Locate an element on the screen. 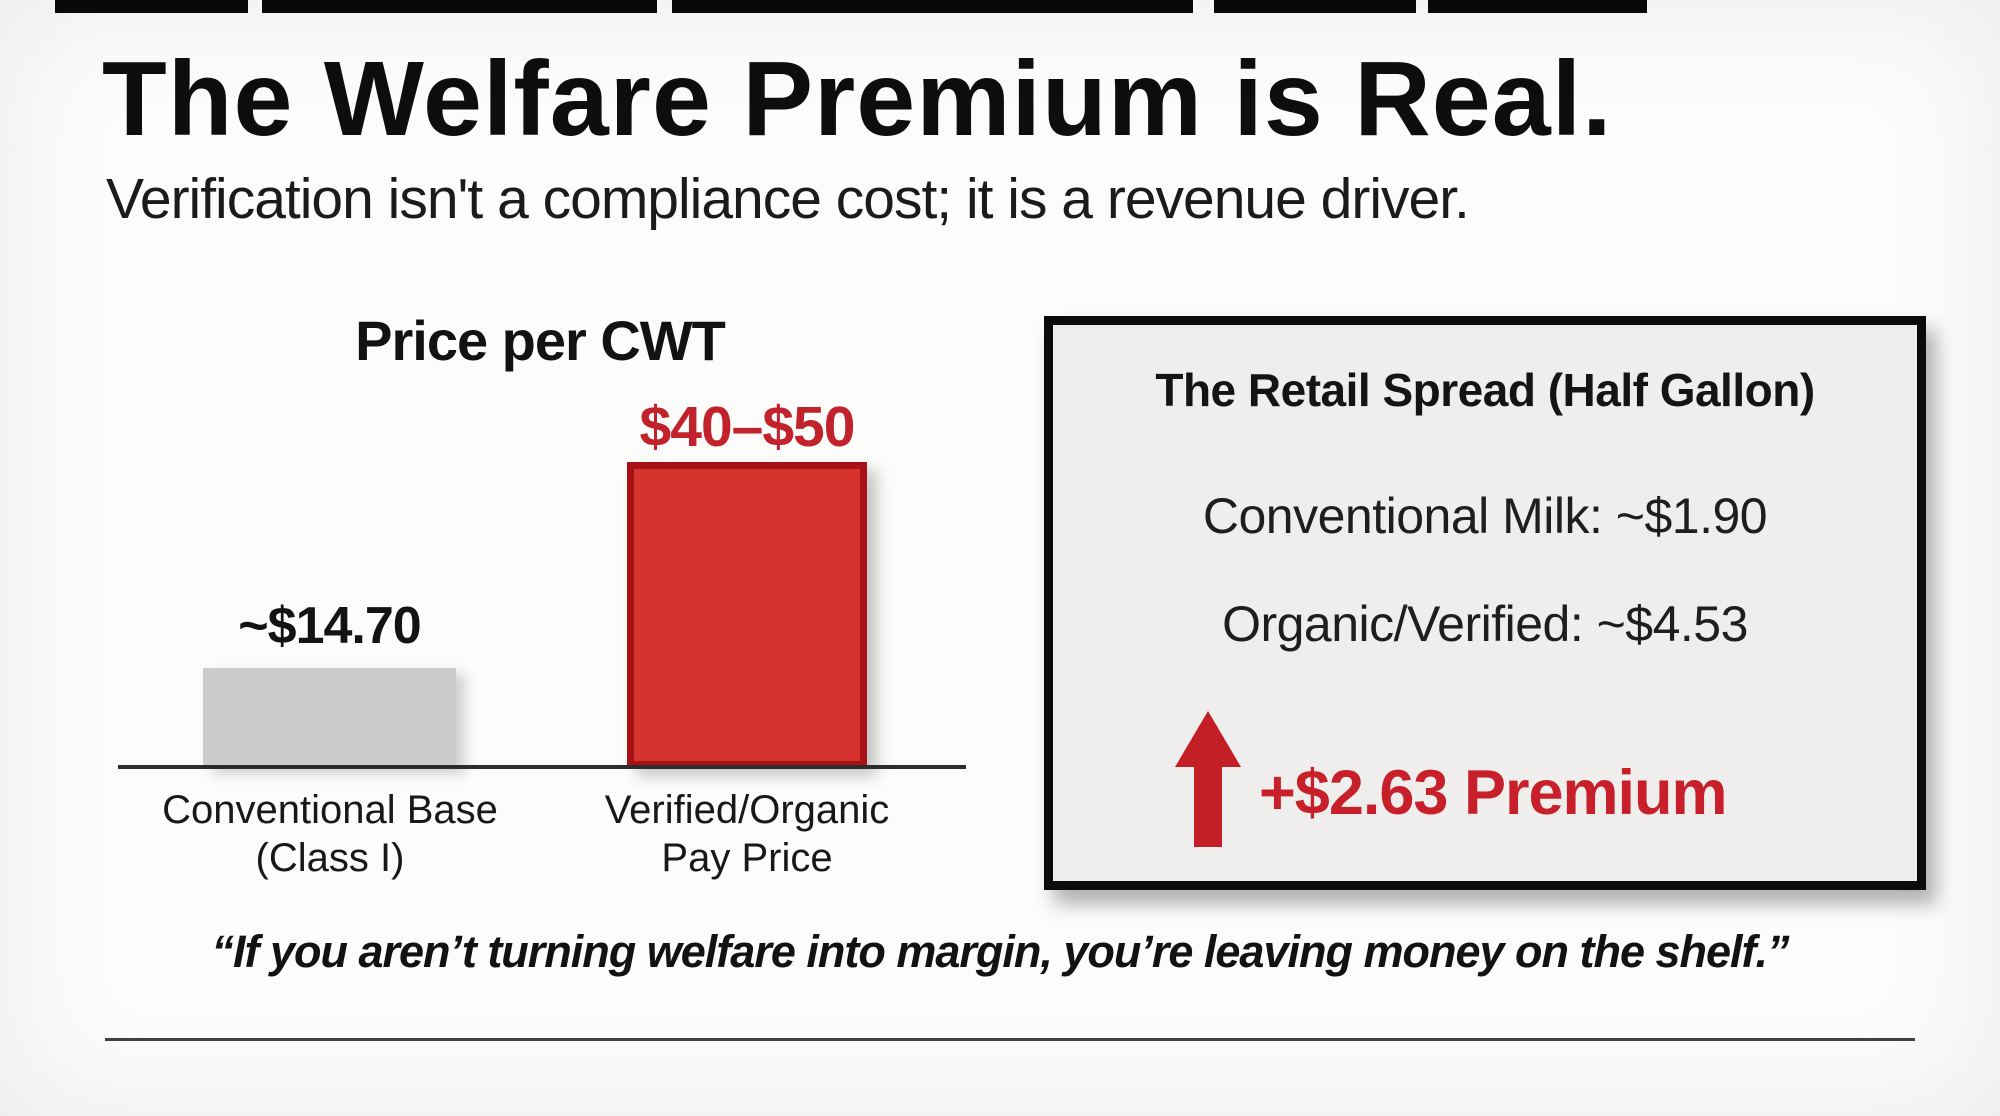 The width and height of the screenshot is (2000, 1116). category-label-line: Conventional Base is located at coordinates (330, 810).